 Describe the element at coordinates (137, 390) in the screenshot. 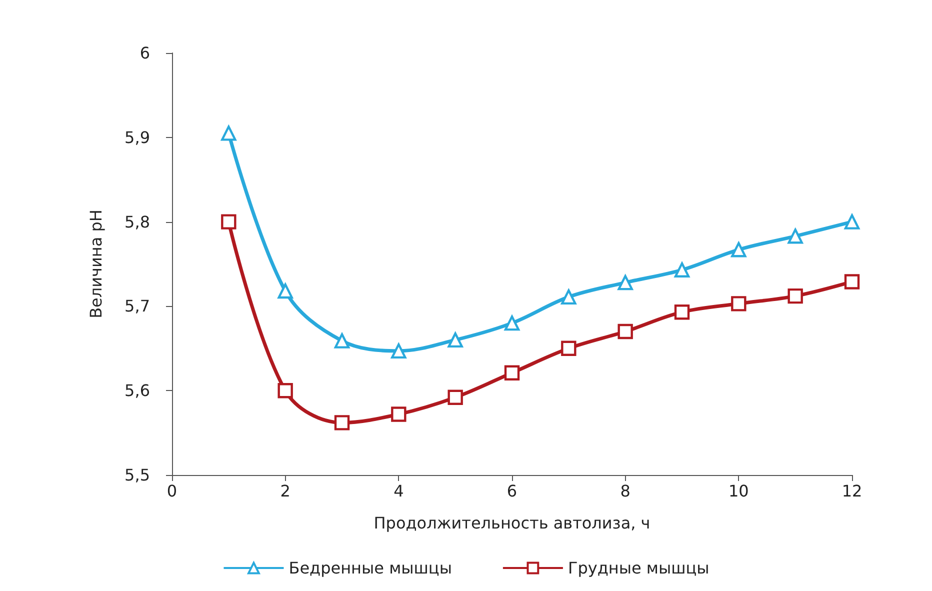

I see `y-tick-label: 5,6` at that location.